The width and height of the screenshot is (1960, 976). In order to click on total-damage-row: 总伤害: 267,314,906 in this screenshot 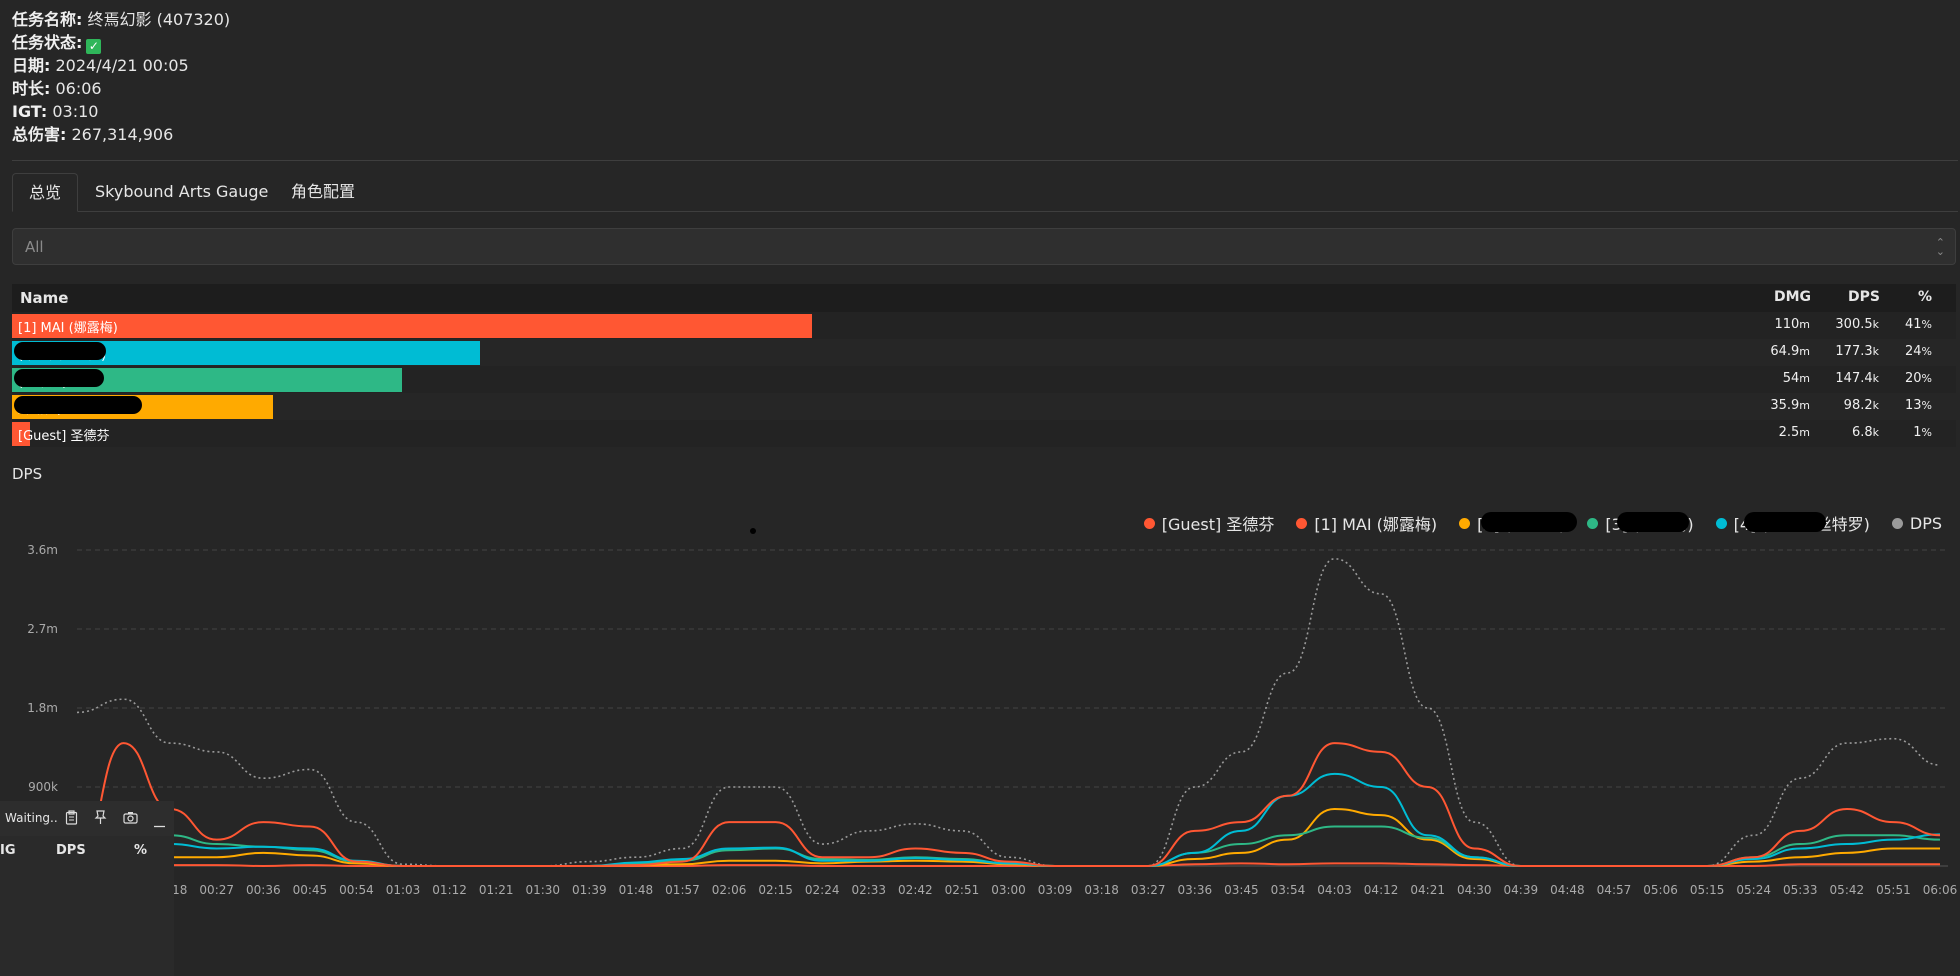, I will do `click(121, 134)`.